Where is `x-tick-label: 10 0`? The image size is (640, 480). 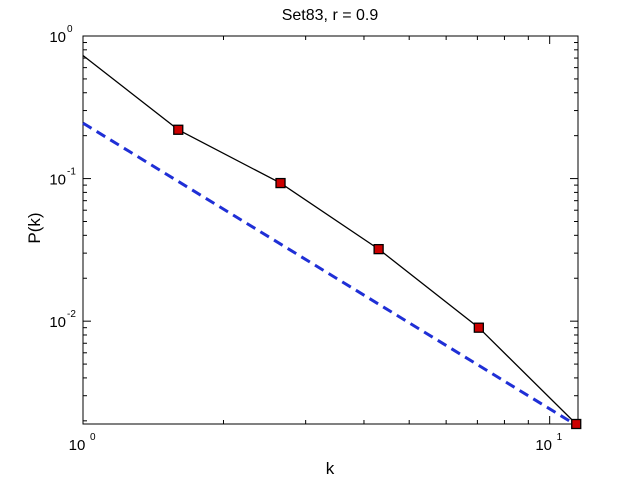 x-tick-label: 10 0 is located at coordinates (82, 443).